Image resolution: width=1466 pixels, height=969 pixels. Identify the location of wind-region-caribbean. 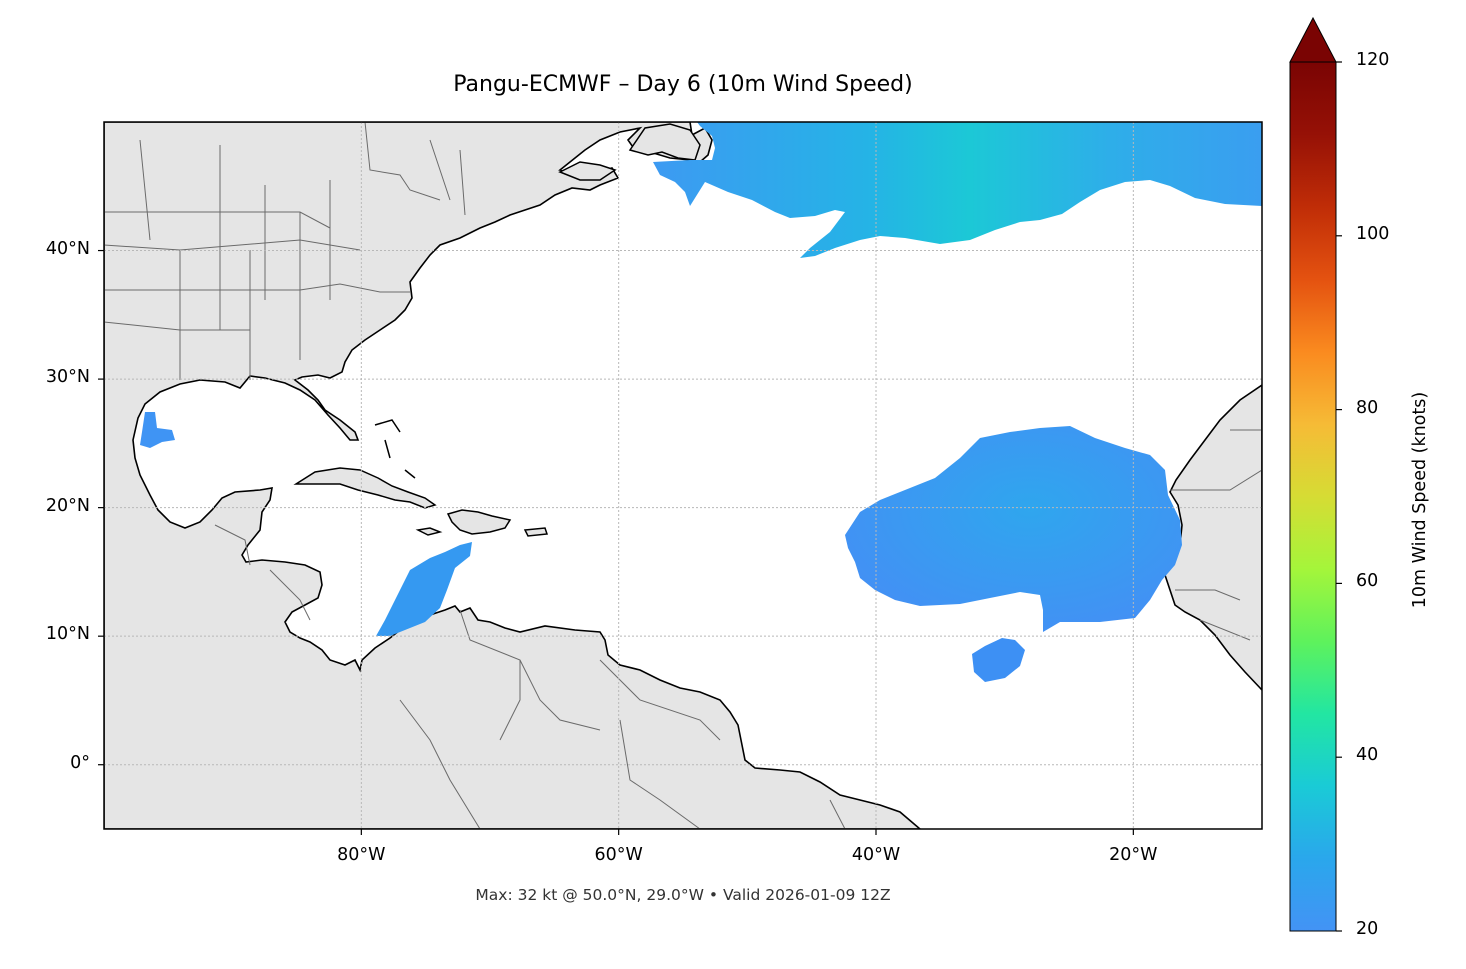
(424, 589).